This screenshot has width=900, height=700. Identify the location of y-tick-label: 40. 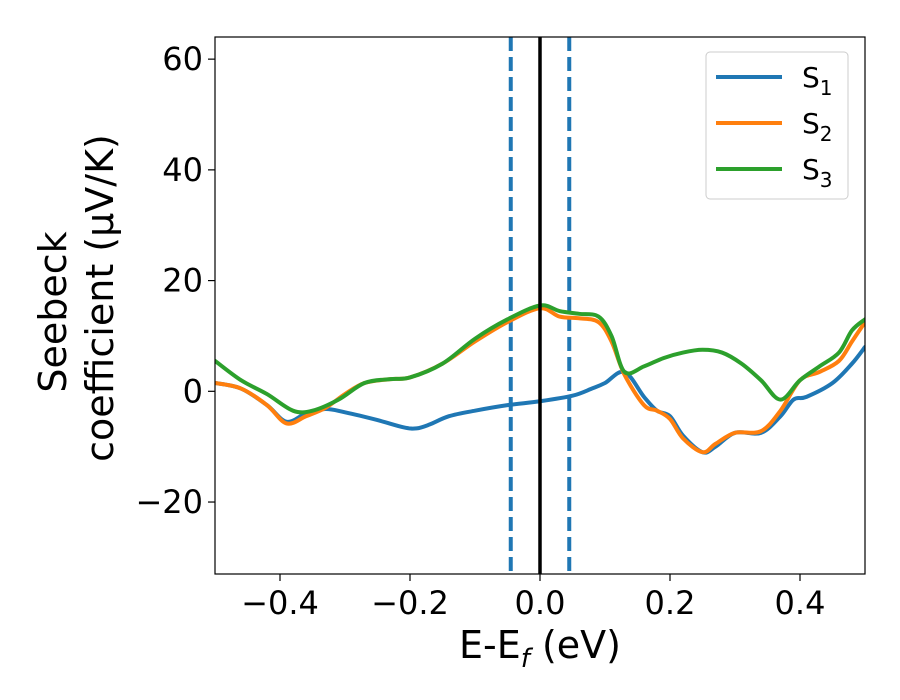
(182, 170).